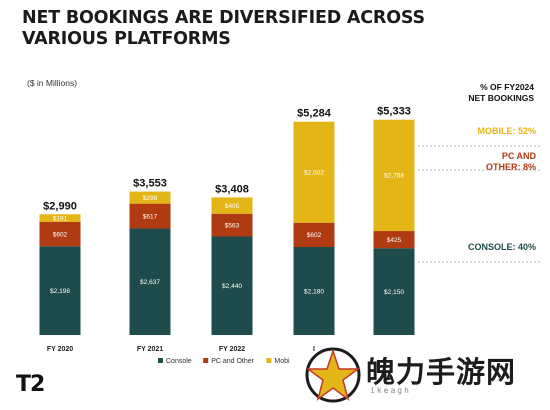 This screenshot has width=550, height=410. I want to click on bar-value-label-3-5: $2,758, so click(394, 176).